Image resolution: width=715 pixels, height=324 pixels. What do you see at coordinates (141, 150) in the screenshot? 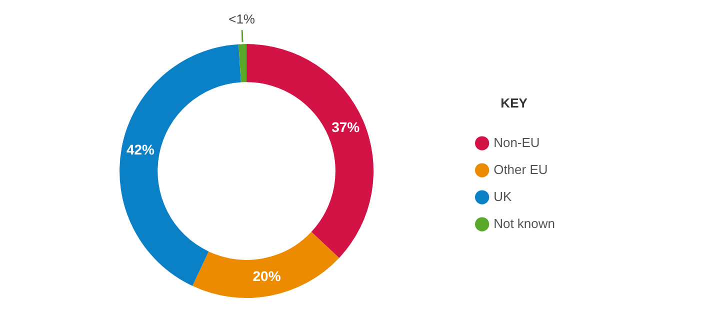
I see `data-label: 42%` at bounding box center [141, 150].